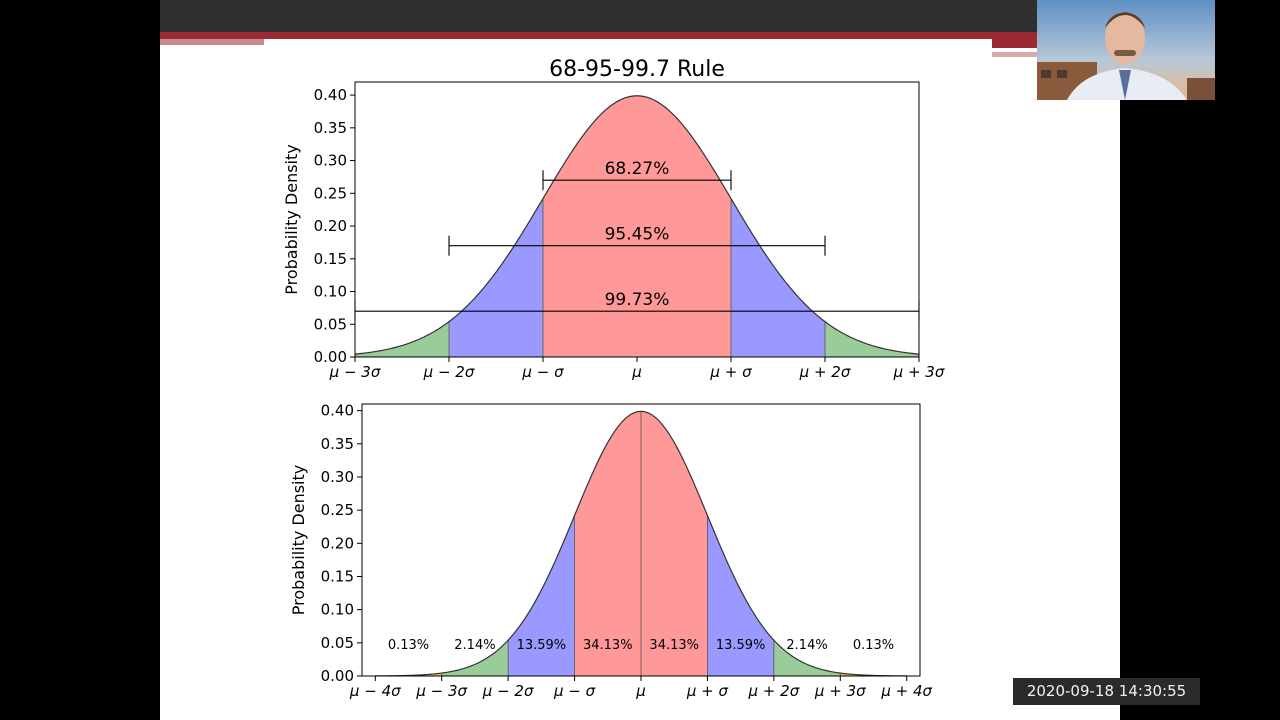 Image resolution: width=1280 pixels, height=720 pixels. I want to click on slide-accent-tab-left, so click(212, 42).